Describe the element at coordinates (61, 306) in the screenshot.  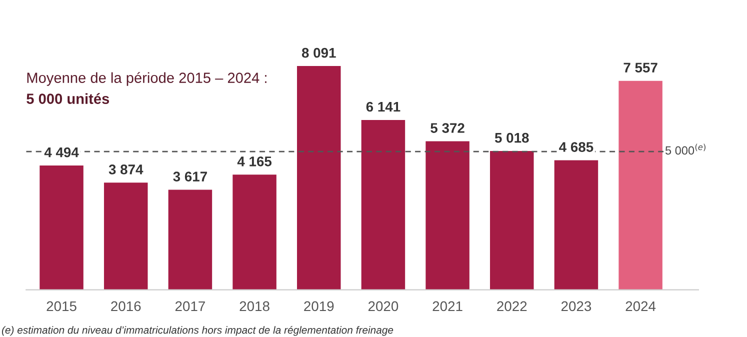
I see `x-tick-label: 2015` at that location.